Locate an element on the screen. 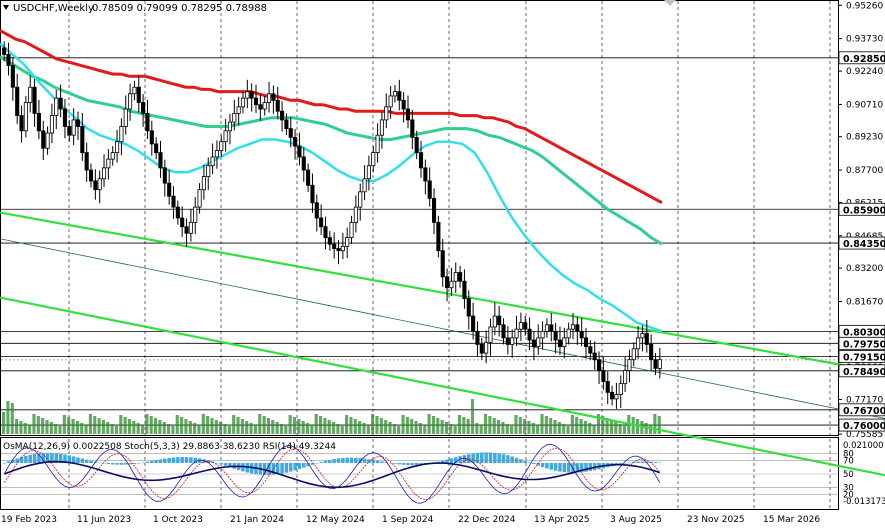  symbol-dropdown-icon is located at coordinates (6, 7).